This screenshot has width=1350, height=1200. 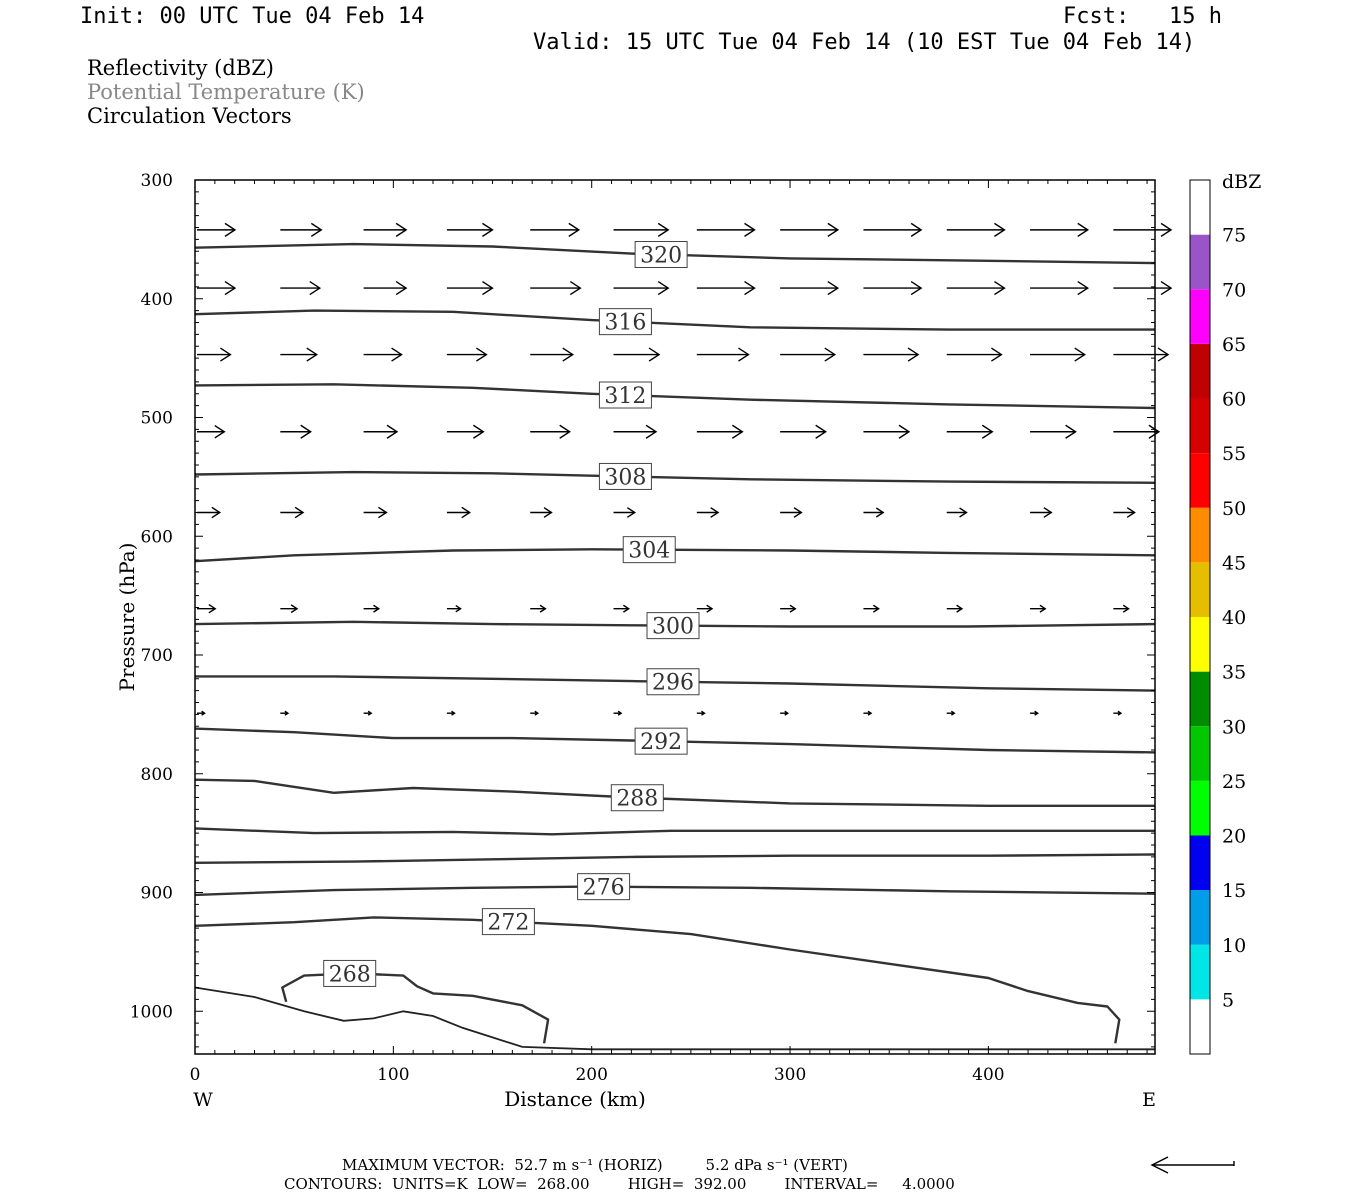 What do you see at coordinates (226, 92) in the screenshot?
I see `title-potential-temperature: Potential Temperature (K)` at bounding box center [226, 92].